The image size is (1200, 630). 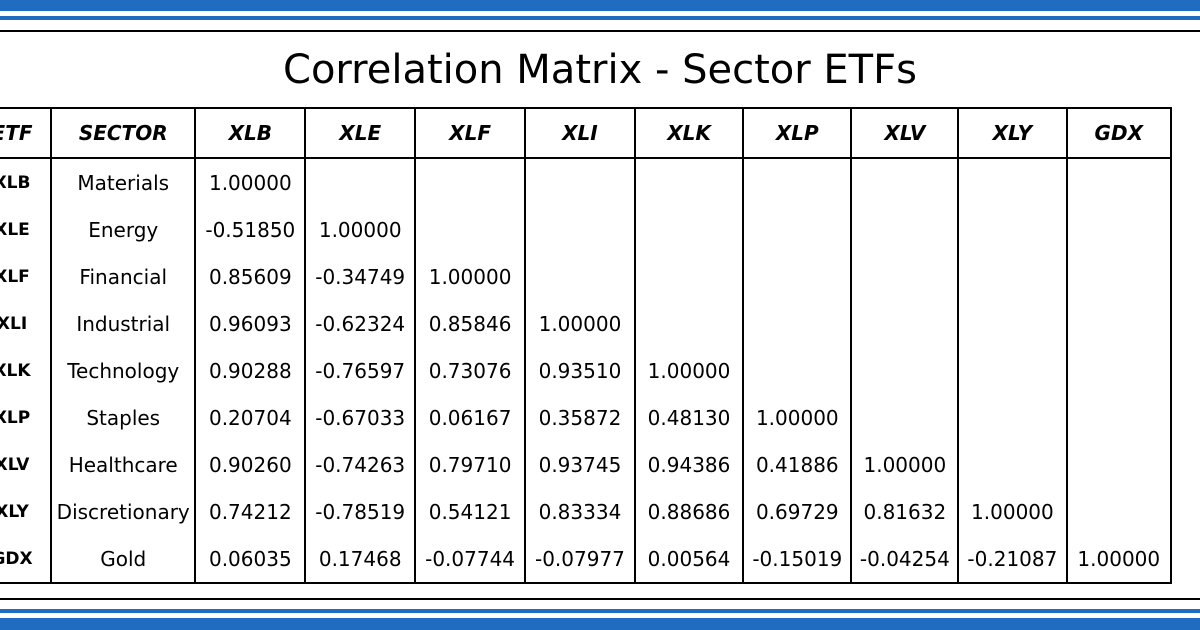 What do you see at coordinates (689, 559) in the screenshot?
I see `correlation-cell: 0.00564` at bounding box center [689, 559].